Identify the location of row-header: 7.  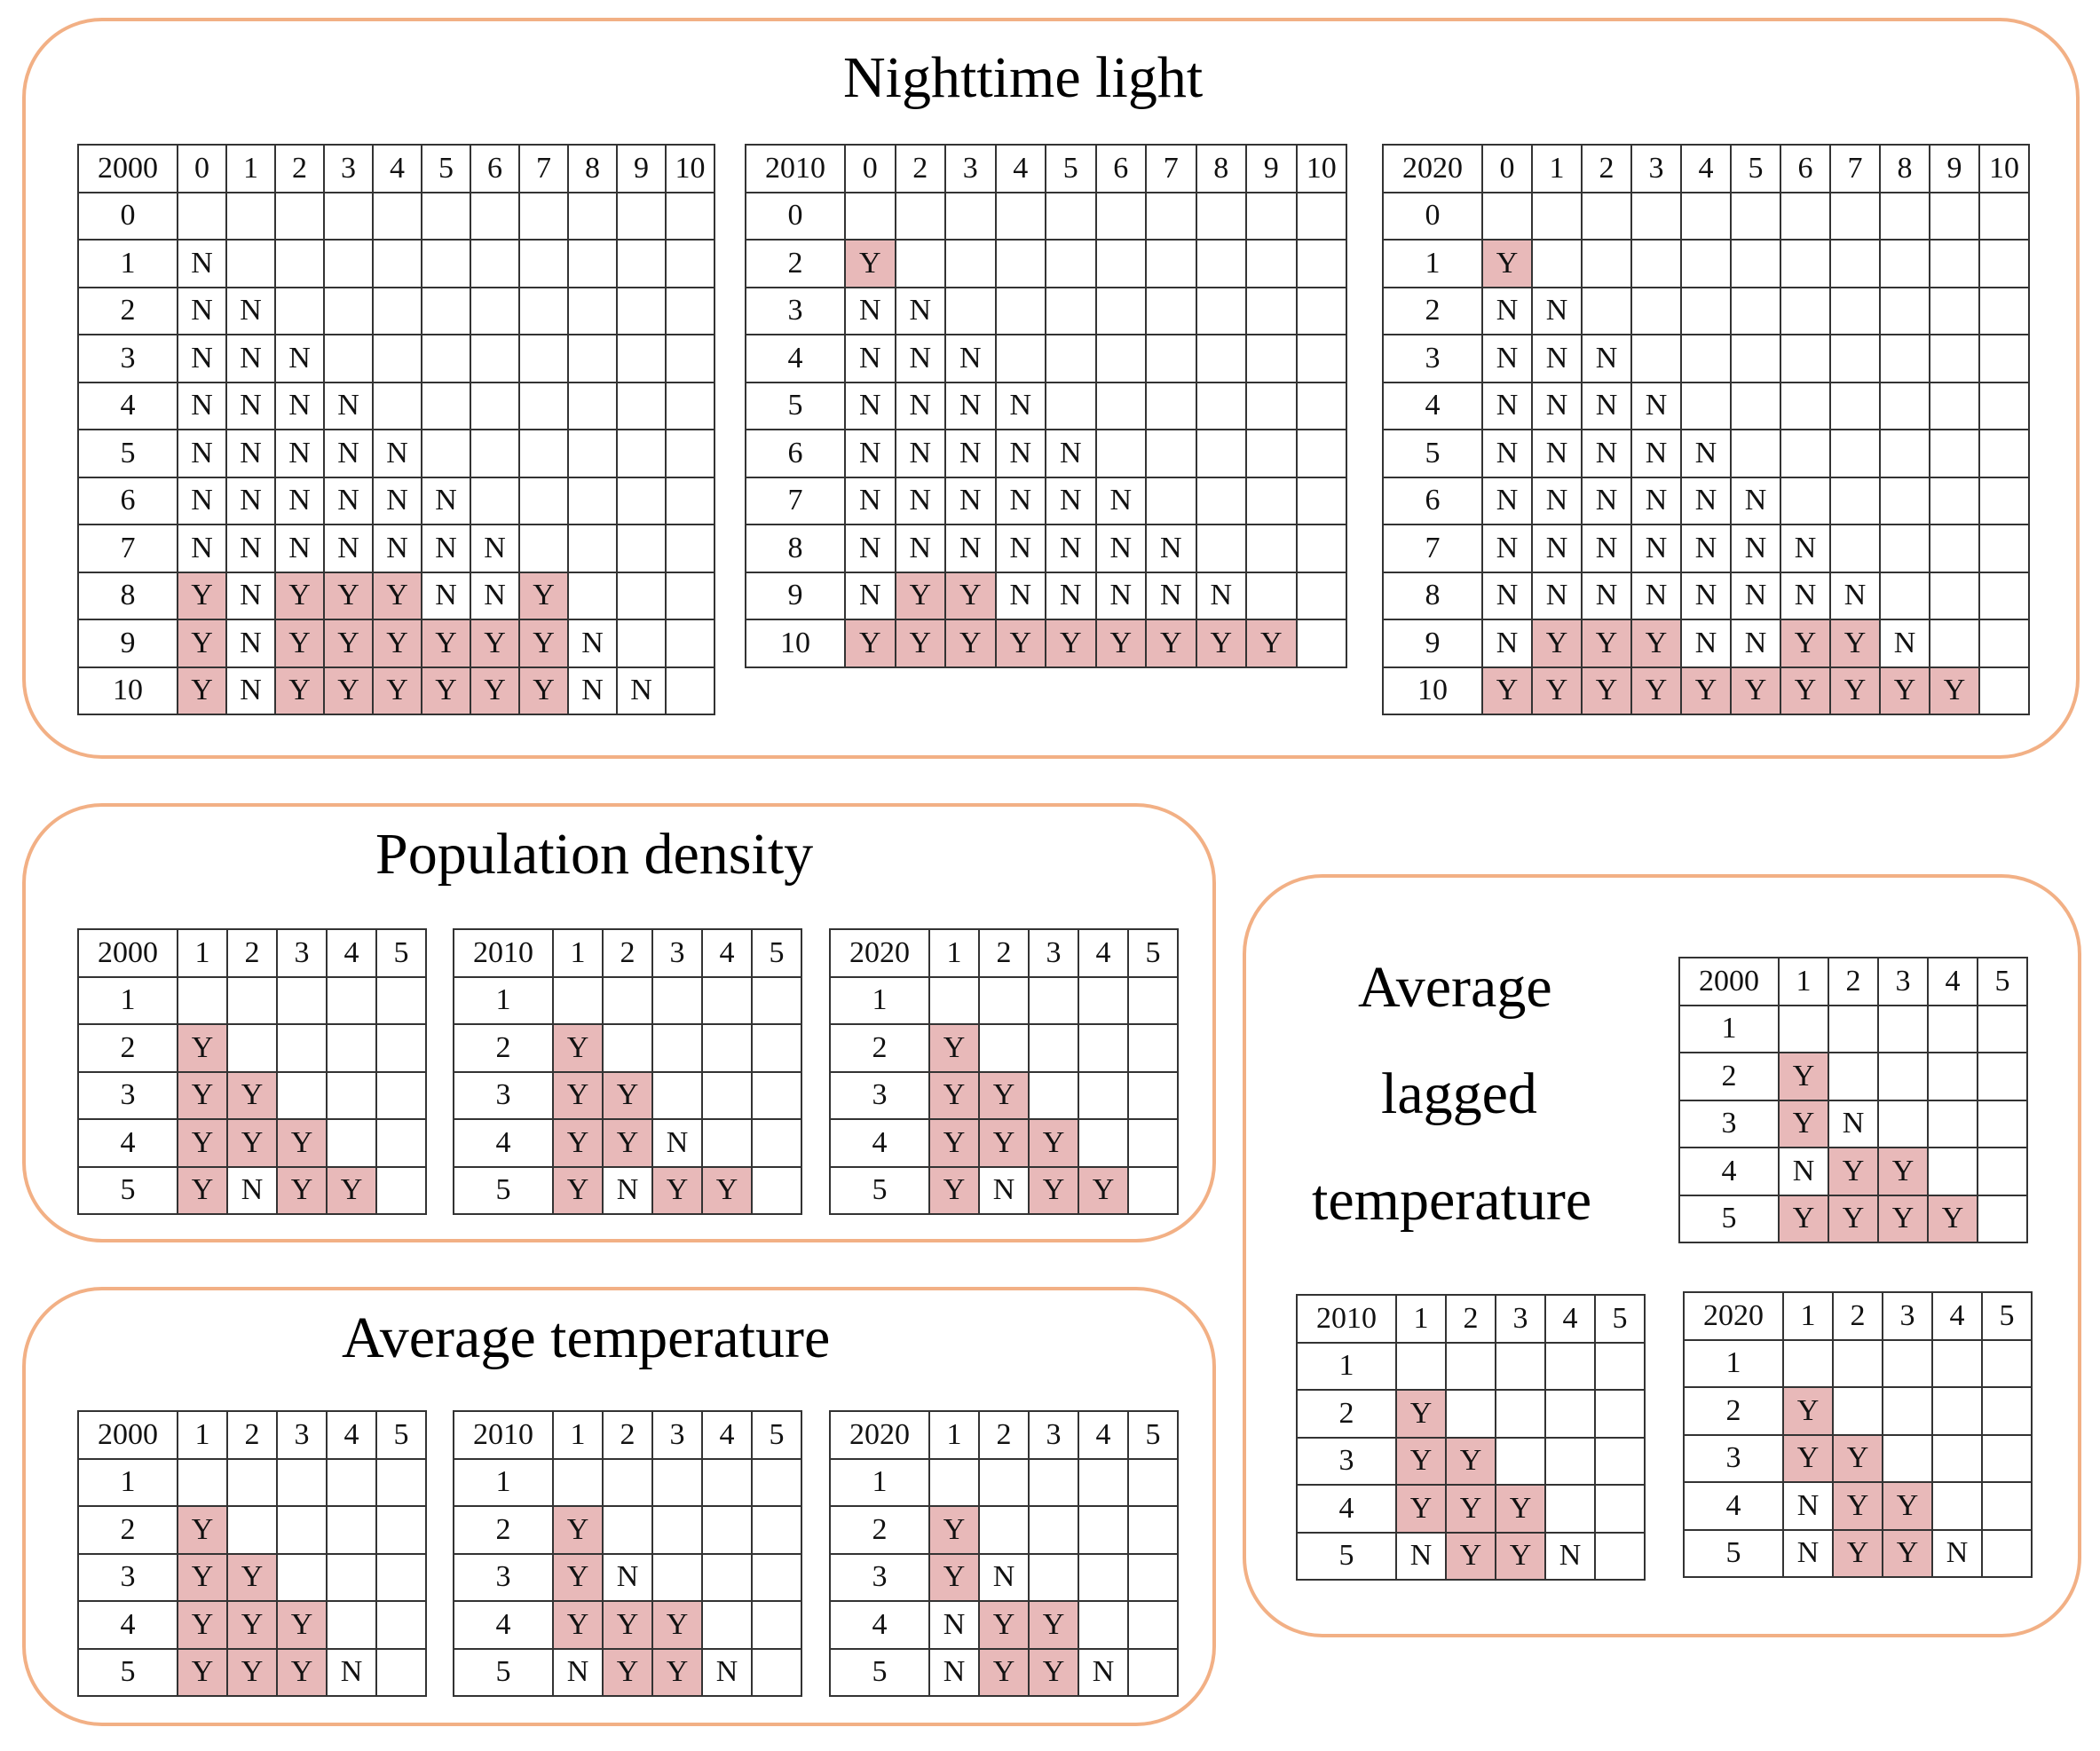
(795, 500).